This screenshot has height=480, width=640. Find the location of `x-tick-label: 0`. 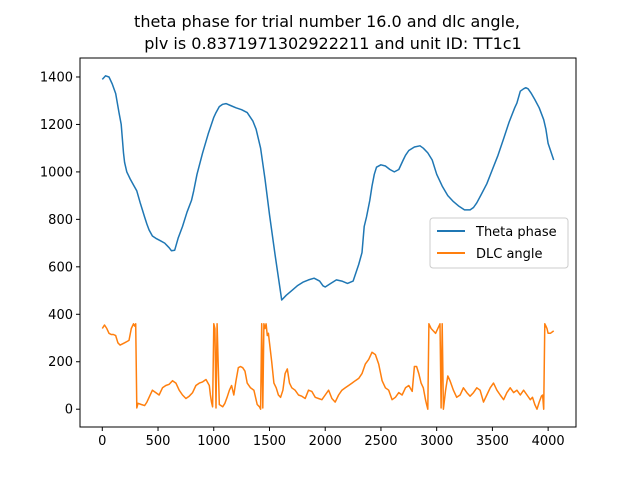

x-tick-label: 0 is located at coordinates (102, 441).